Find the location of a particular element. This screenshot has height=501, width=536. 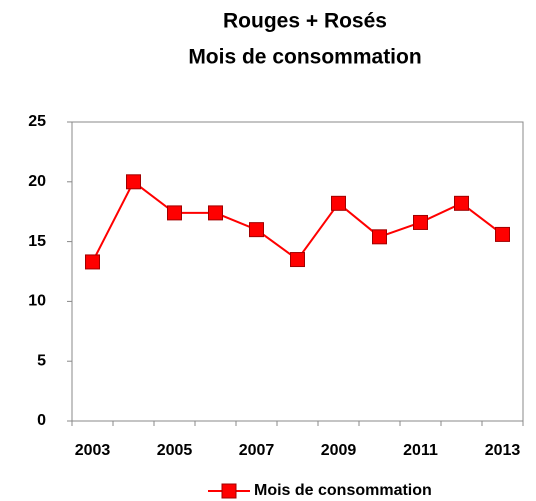

x-tick-label: 2009 is located at coordinates (339, 450).